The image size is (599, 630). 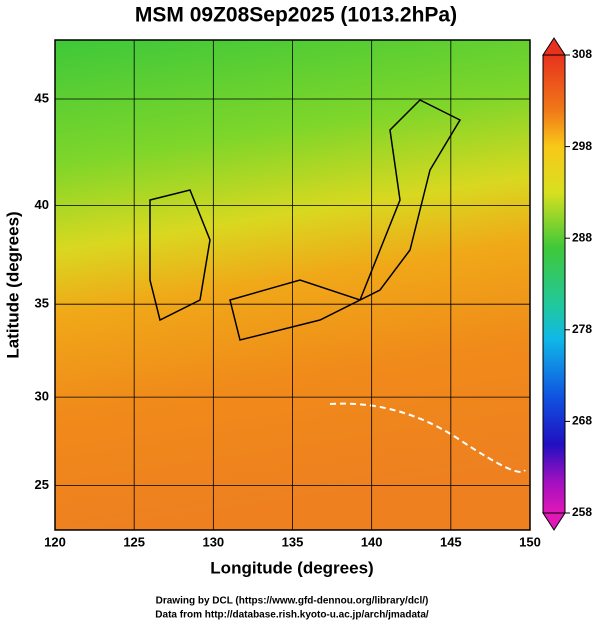 I want to click on x-tick-label: 140, so click(x=372, y=541).